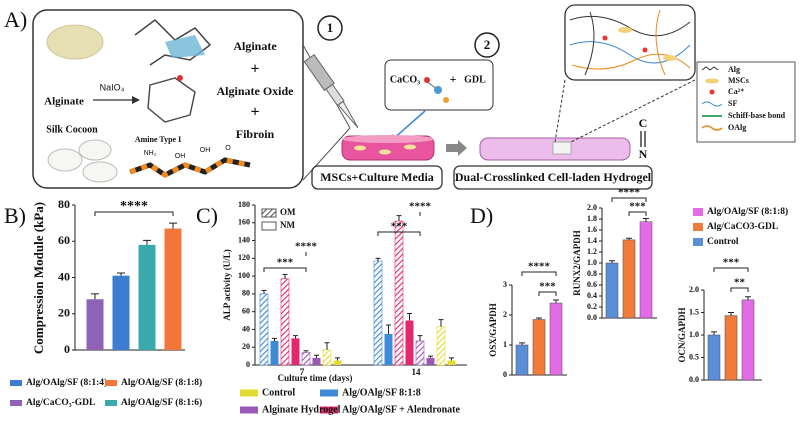 Image resolution: width=800 pixels, height=423 pixels. I want to click on atom-label: O, so click(228, 148).